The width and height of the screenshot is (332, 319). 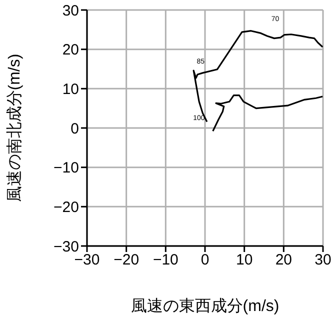 What do you see at coordinates (165, 260) in the screenshot?
I see `x-tick-label: −10` at bounding box center [165, 260].